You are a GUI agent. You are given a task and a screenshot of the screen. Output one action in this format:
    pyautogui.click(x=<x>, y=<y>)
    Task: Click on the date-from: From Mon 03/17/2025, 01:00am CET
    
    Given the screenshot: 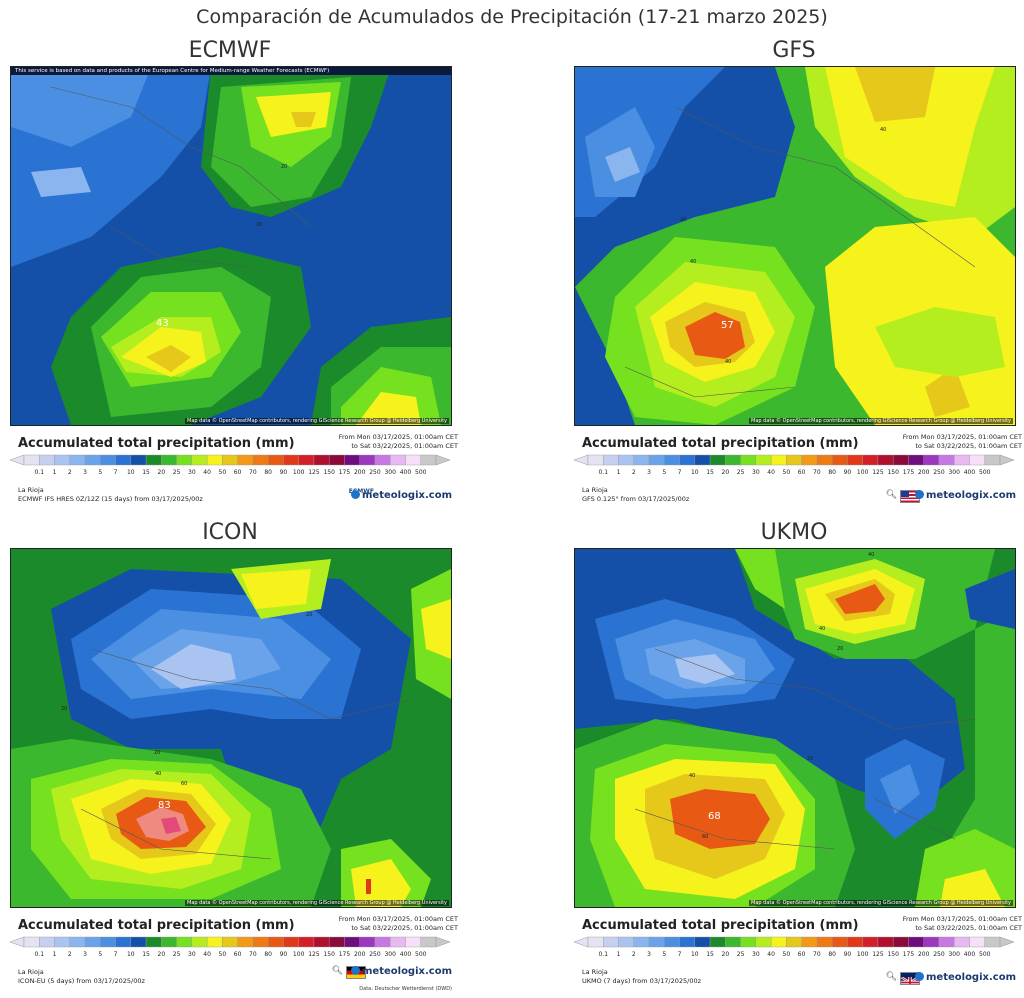 What is the action you would take?
    pyautogui.click(x=398, y=919)
    